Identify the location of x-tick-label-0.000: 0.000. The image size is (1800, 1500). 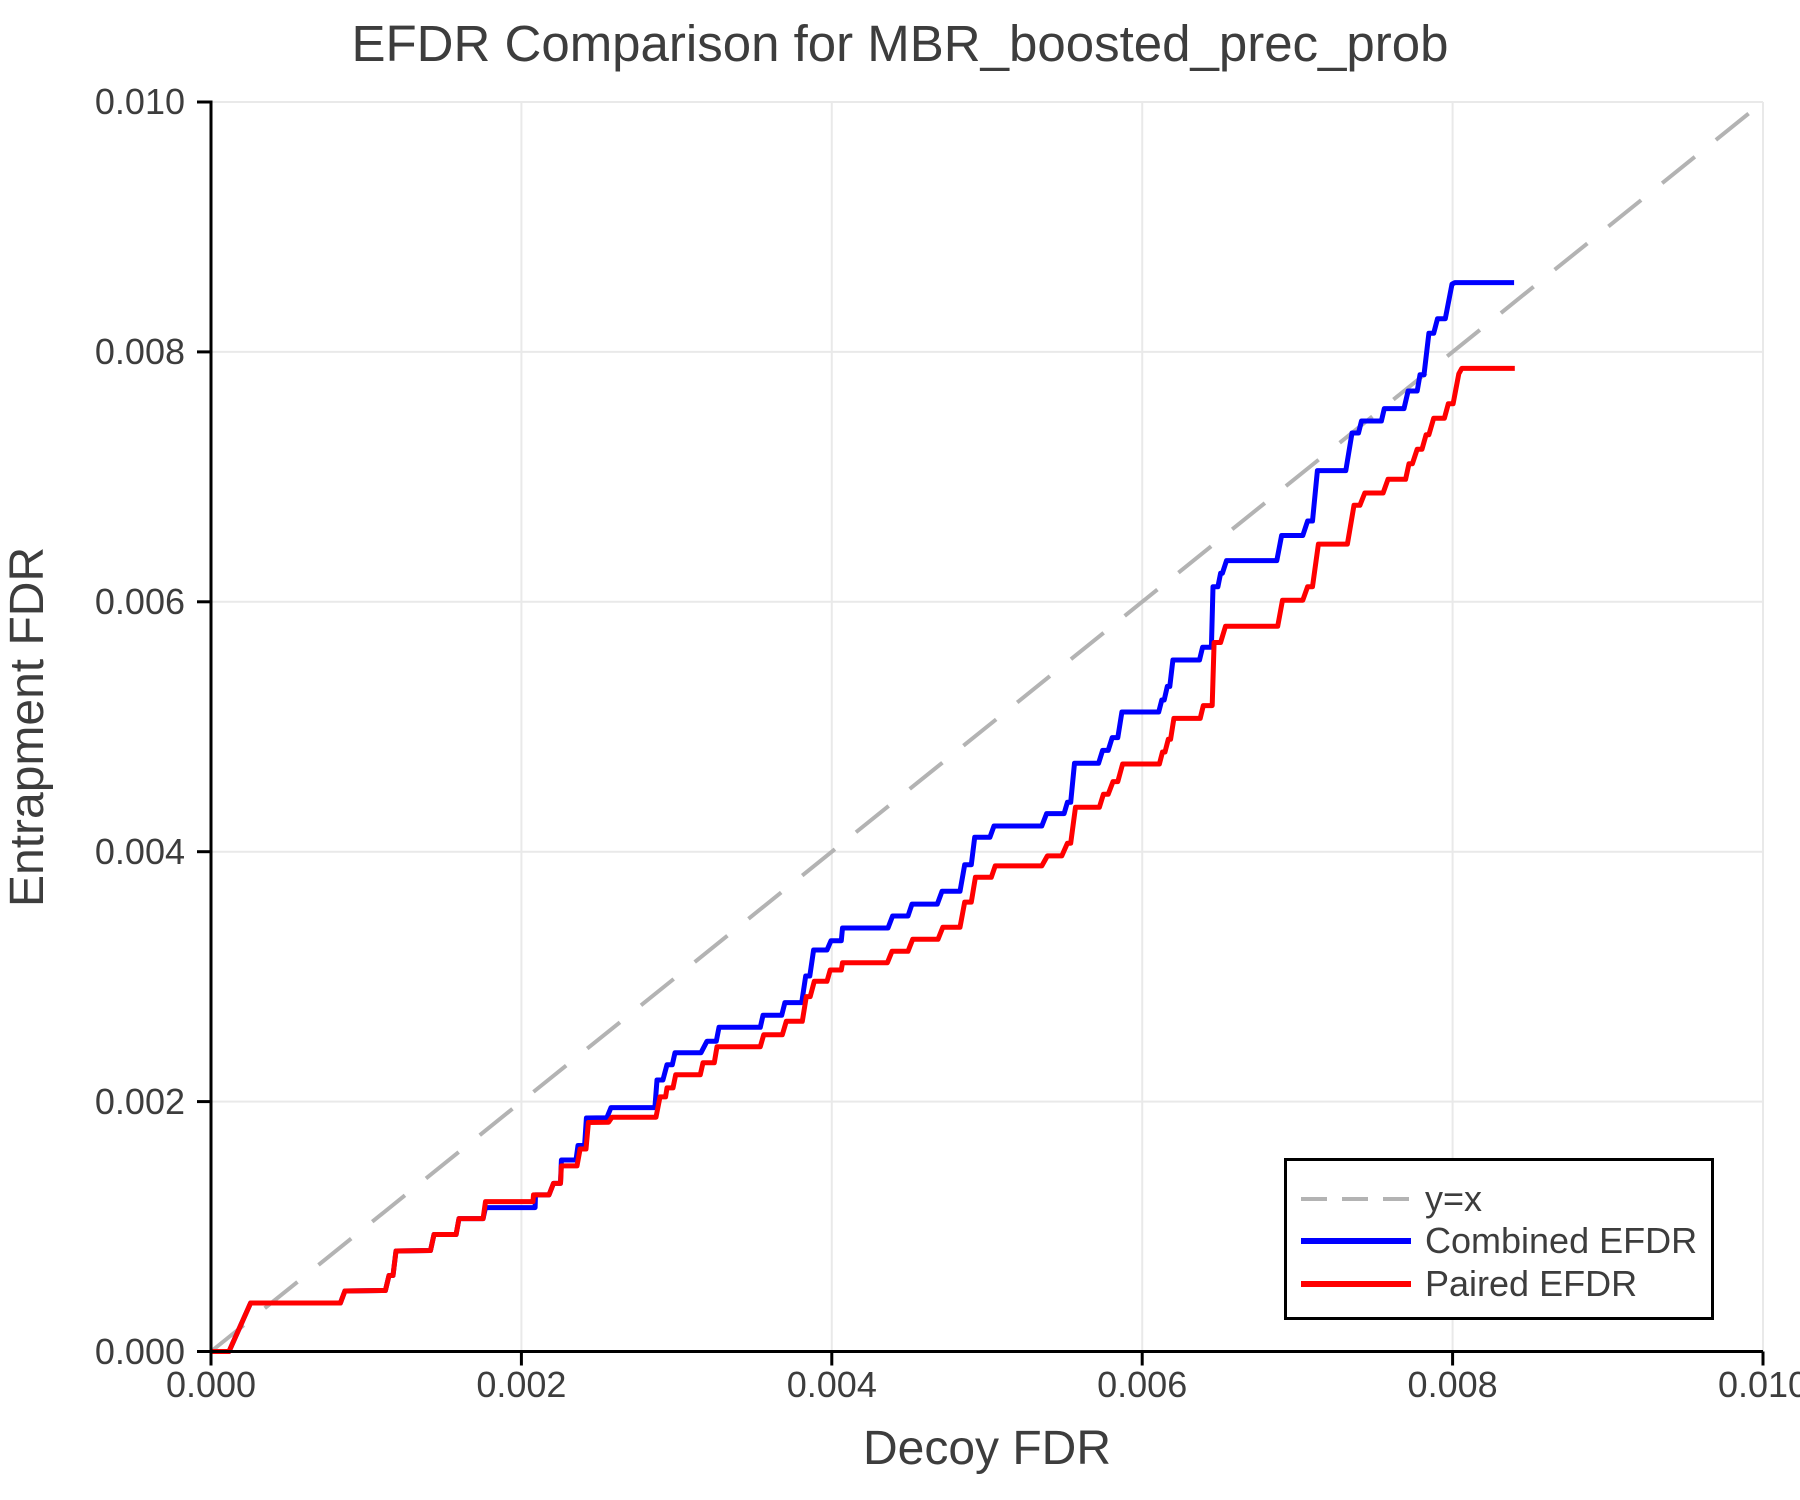
(211, 1384).